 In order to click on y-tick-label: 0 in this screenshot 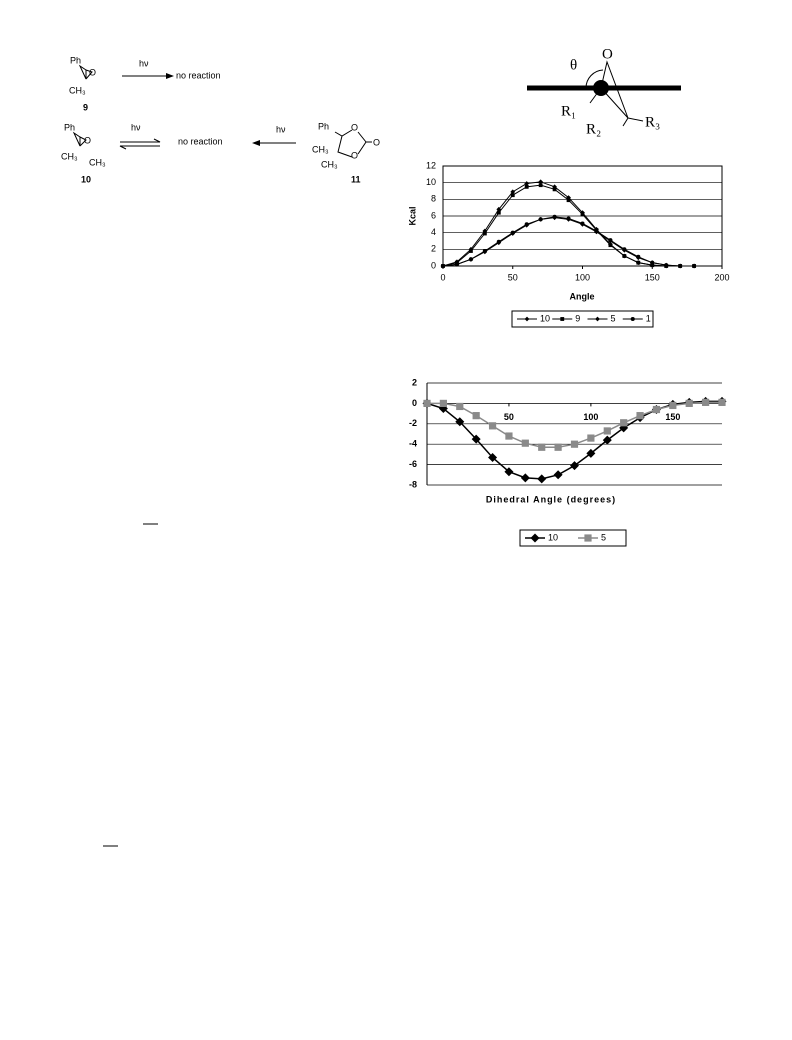, I will do `click(414, 403)`.